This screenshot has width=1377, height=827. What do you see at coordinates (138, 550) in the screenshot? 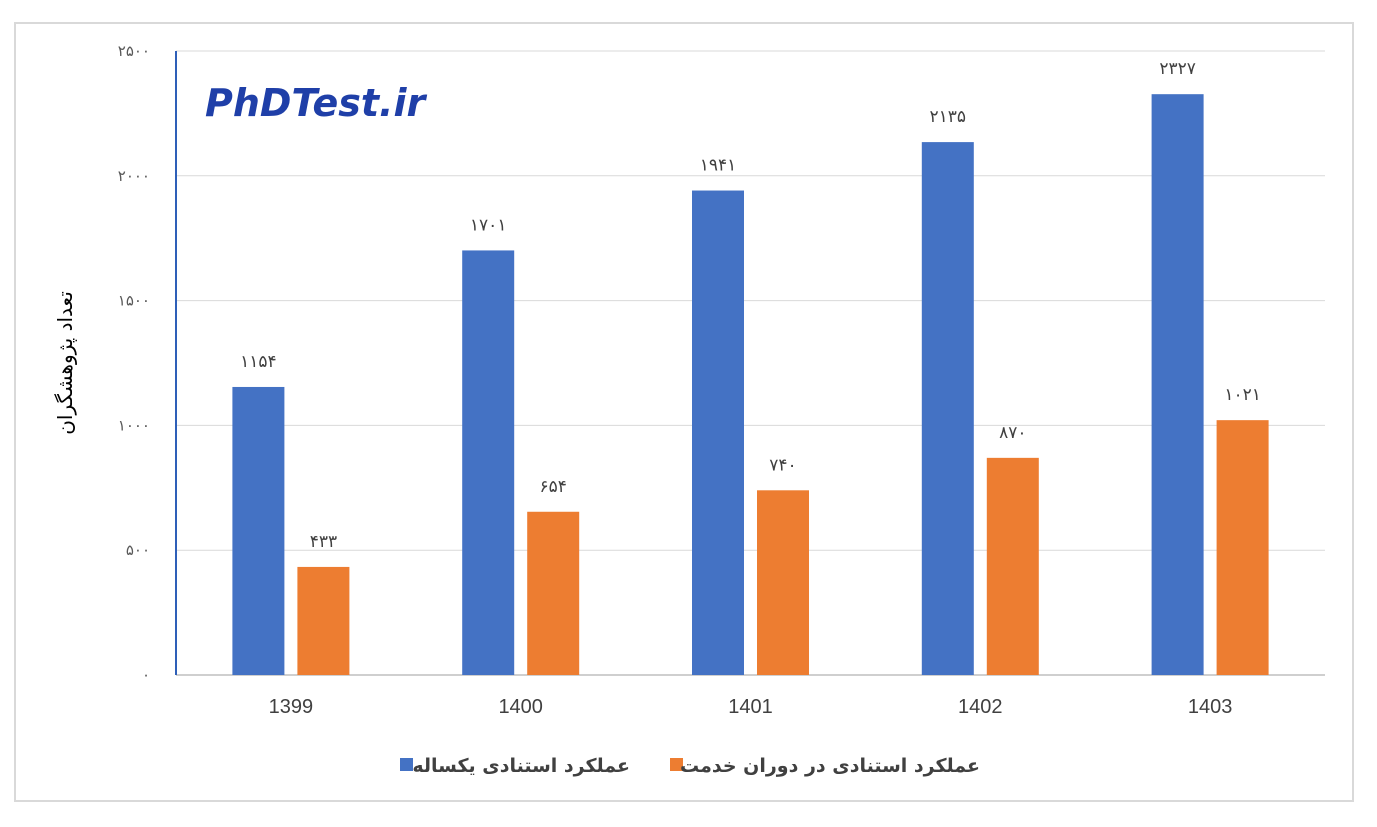
I see `y-tick-label: ۵۰۰` at bounding box center [138, 550].